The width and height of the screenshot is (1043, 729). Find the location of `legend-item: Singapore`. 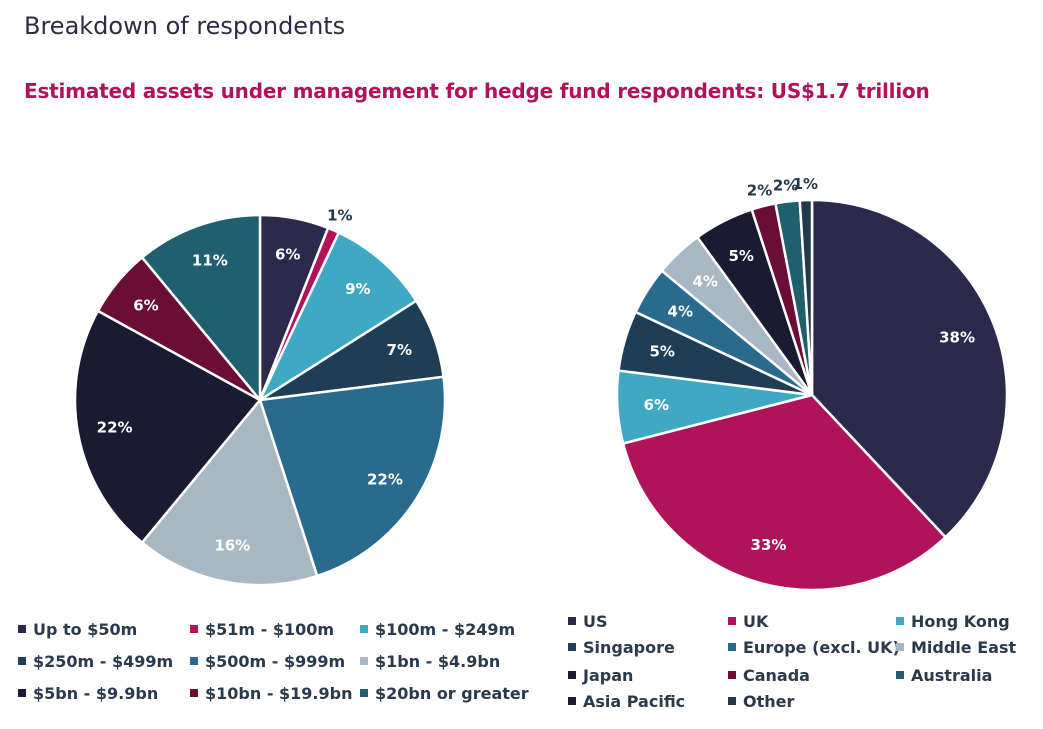

legend-item: Singapore is located at coordinates (621, 647).